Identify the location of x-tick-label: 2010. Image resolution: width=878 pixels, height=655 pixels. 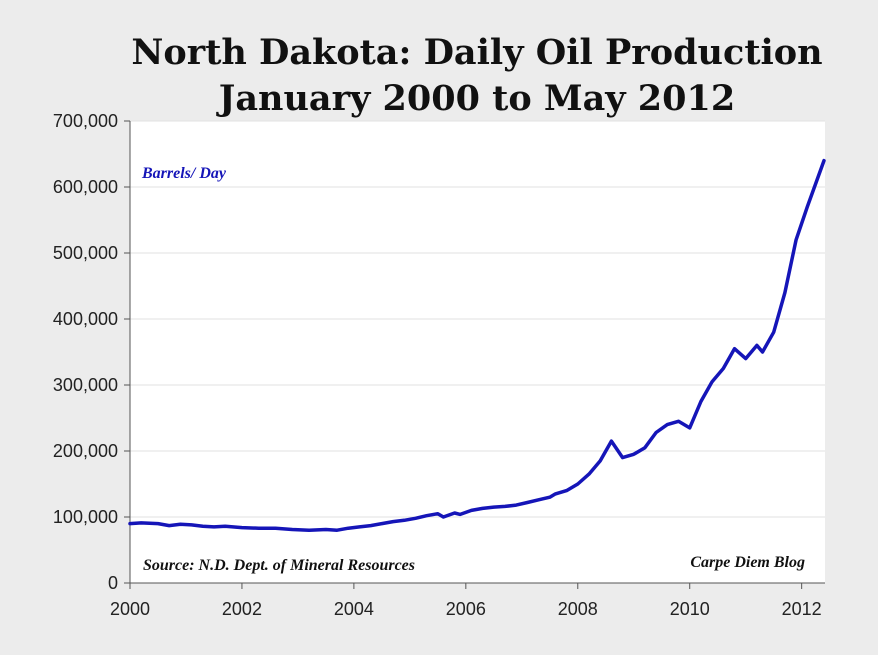
(690, 609).